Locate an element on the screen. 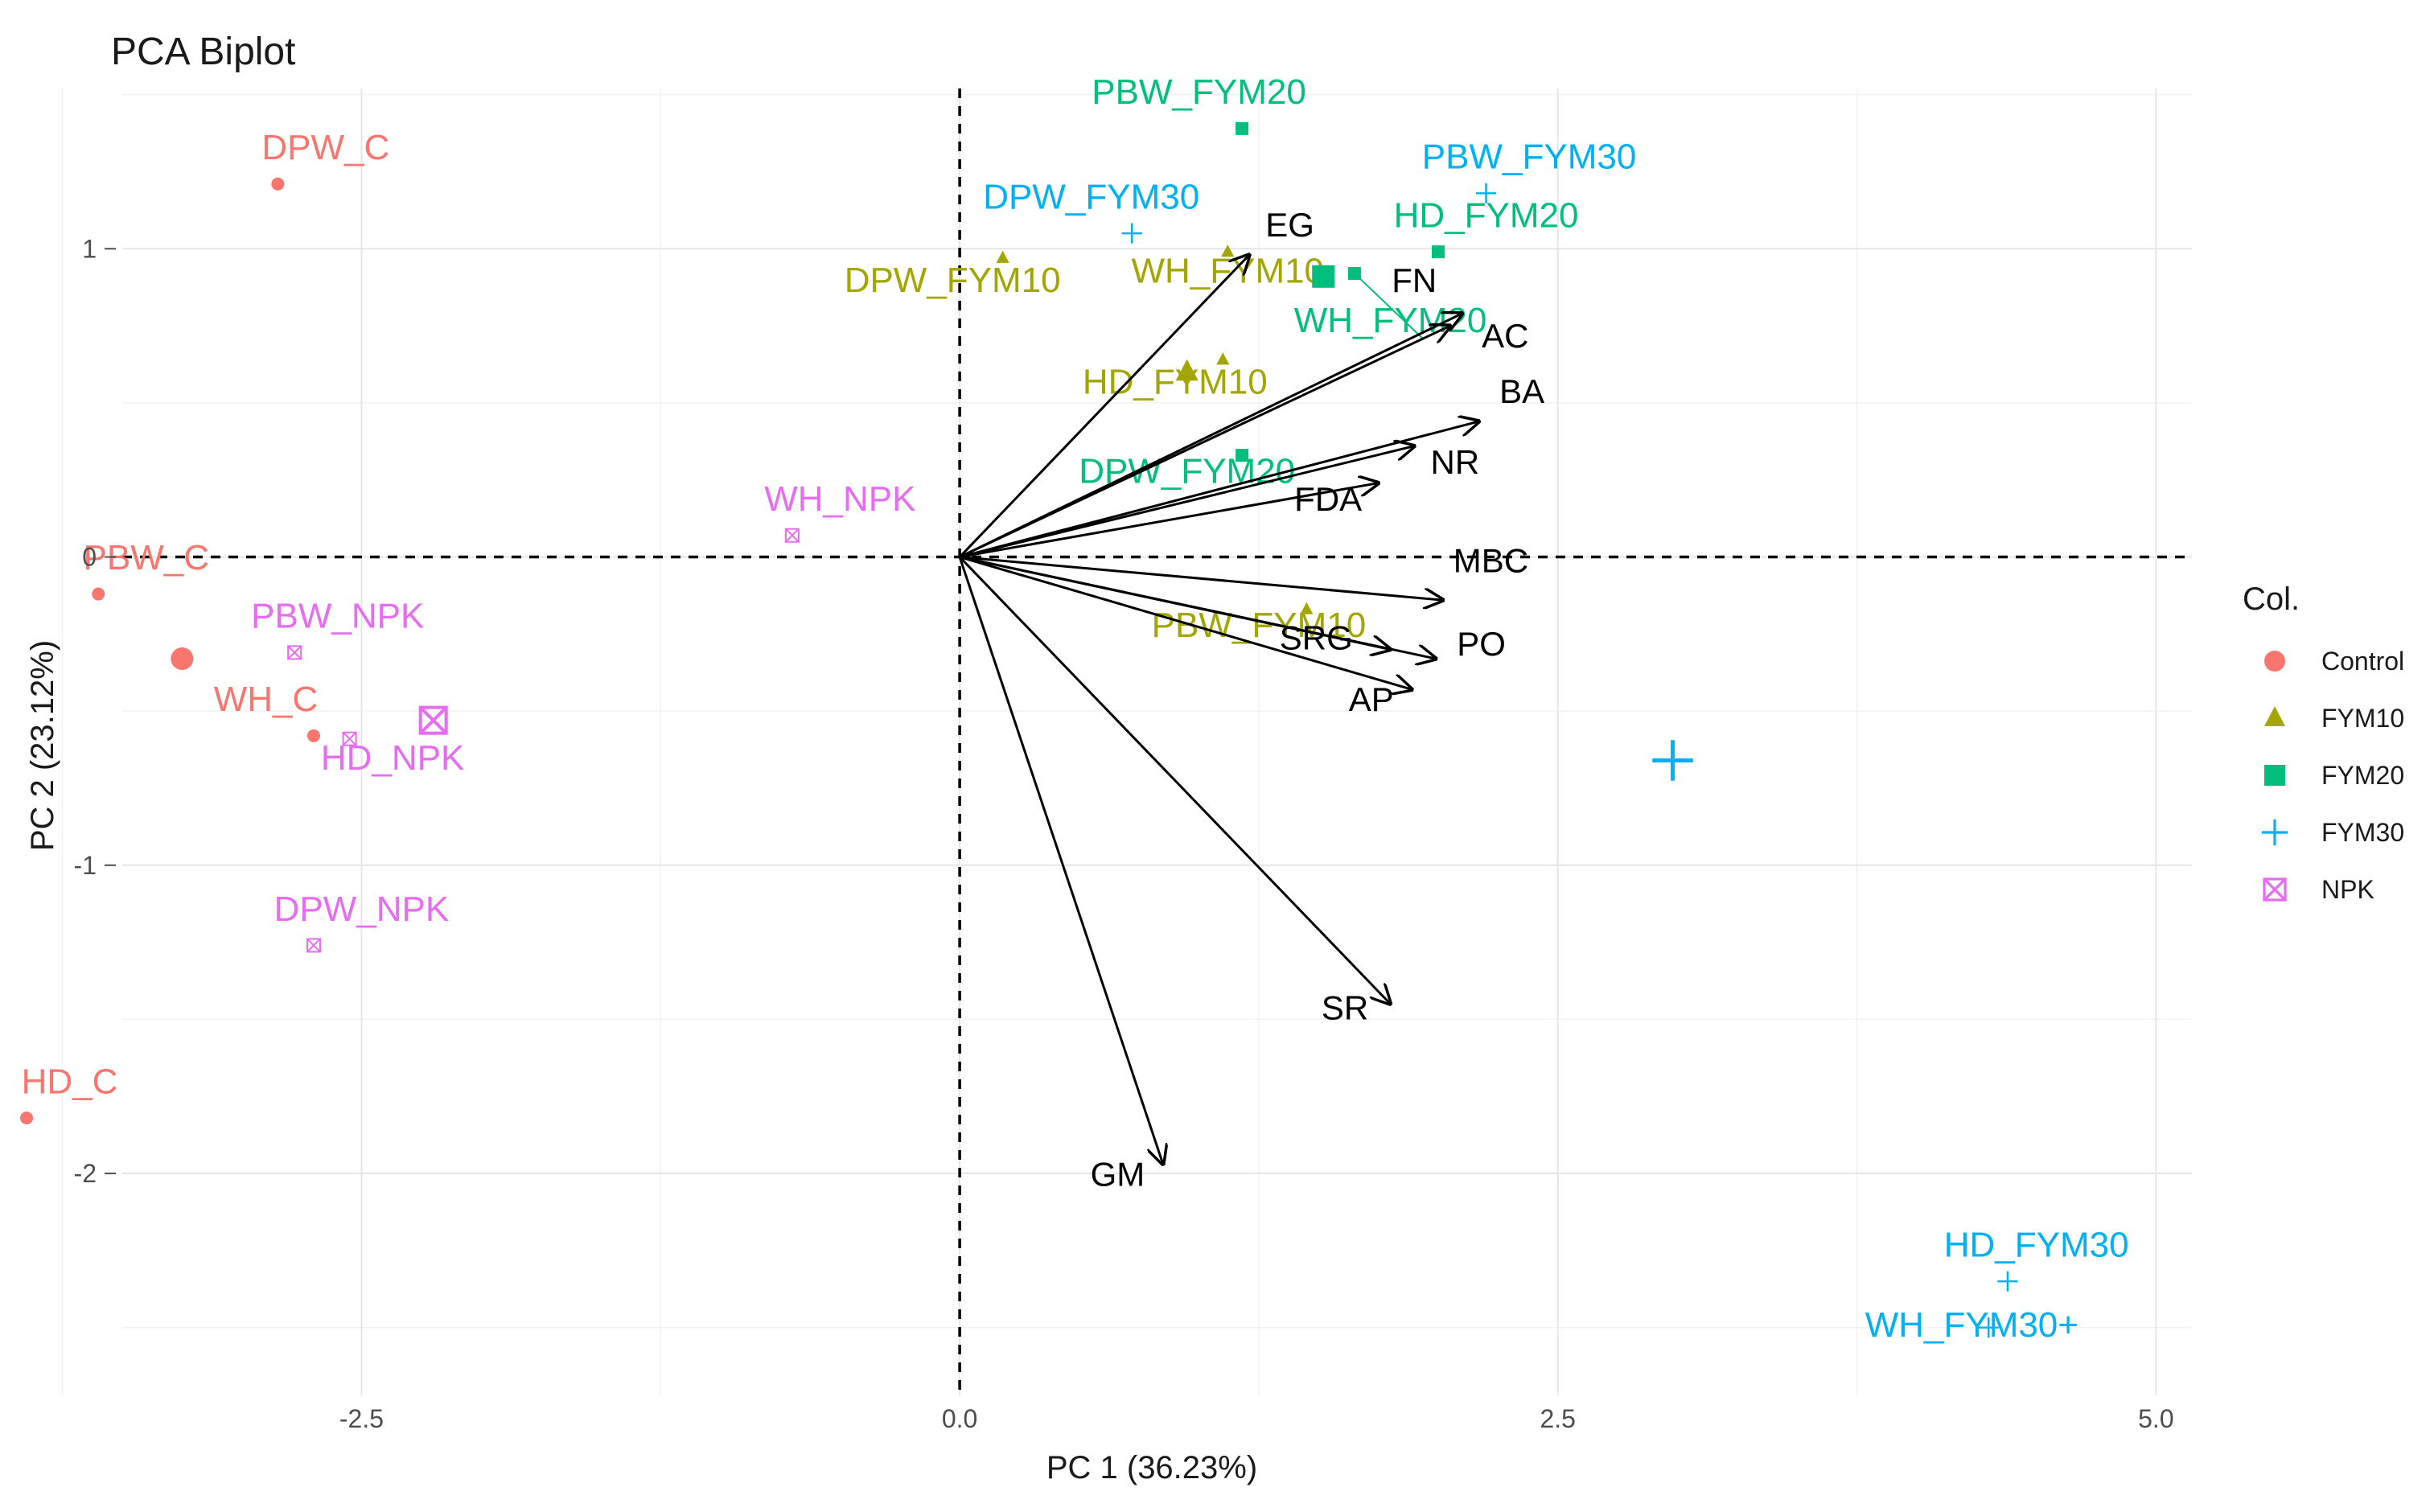 The width and height of the screenshot is (2434, 1512). observation-label: HD_NPK is located at coordinates (393, 758).